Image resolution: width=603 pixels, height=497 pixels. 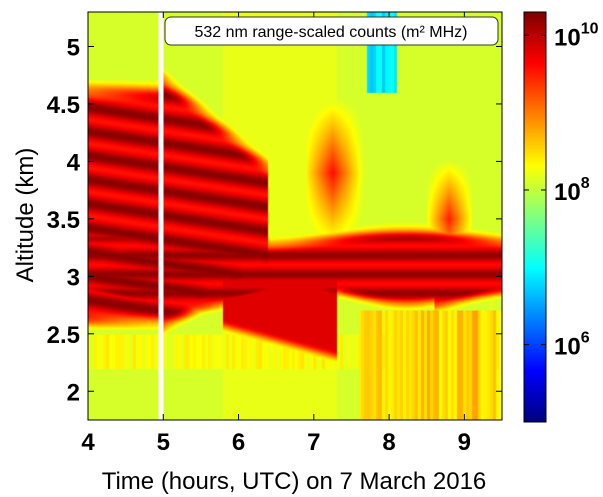 What do you see at coordinates (63, 220) in the screenshot?
I see `y-tick-label: 3.5` at bounding box center [63, 220].